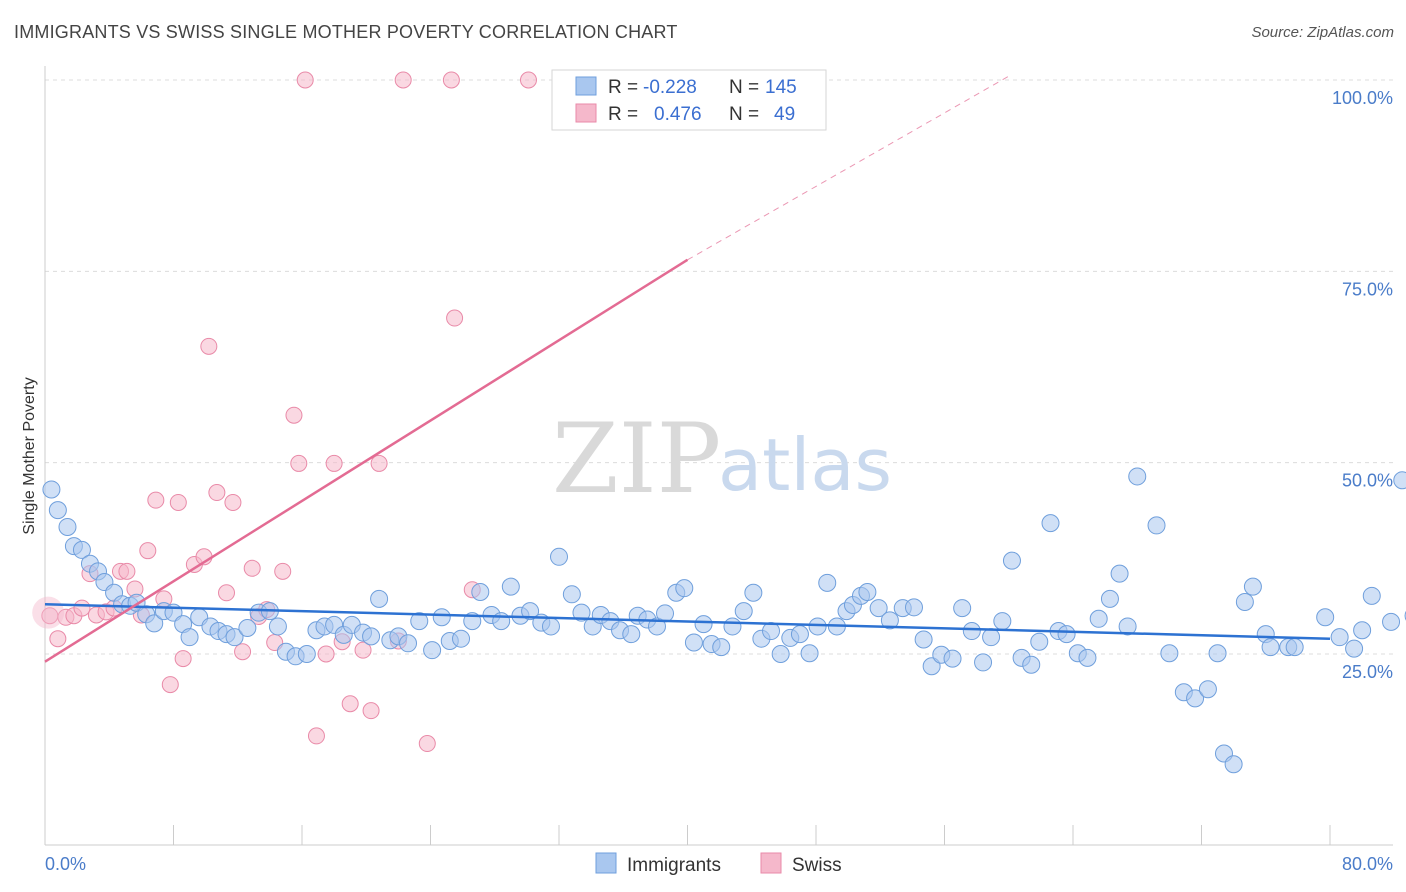 The height and width of the screenshot is (892, 1406). I want to click on x-tick-labels: 0.0% 80.0%, so click(719, 864).